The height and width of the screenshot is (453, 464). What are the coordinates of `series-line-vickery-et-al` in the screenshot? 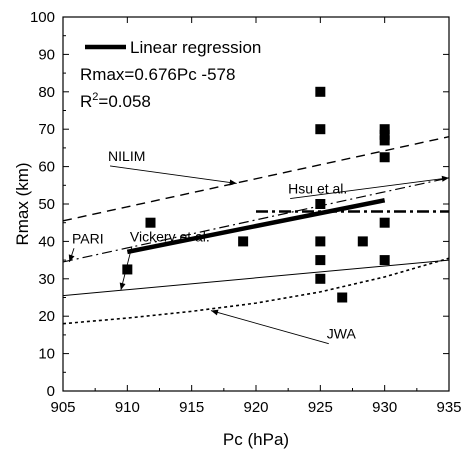 It's located at (256, 278).